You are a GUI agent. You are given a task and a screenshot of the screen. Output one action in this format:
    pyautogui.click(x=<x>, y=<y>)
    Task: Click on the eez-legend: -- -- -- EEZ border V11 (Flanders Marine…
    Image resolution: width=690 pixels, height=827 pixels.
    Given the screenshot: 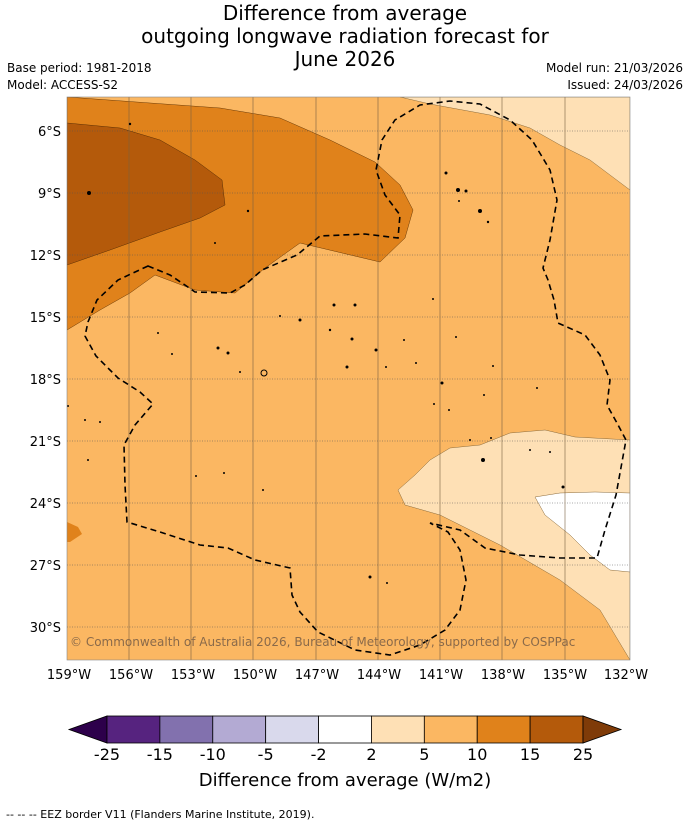 What is the action you would take?
    pyautogui.click(x=160, y=814)
    